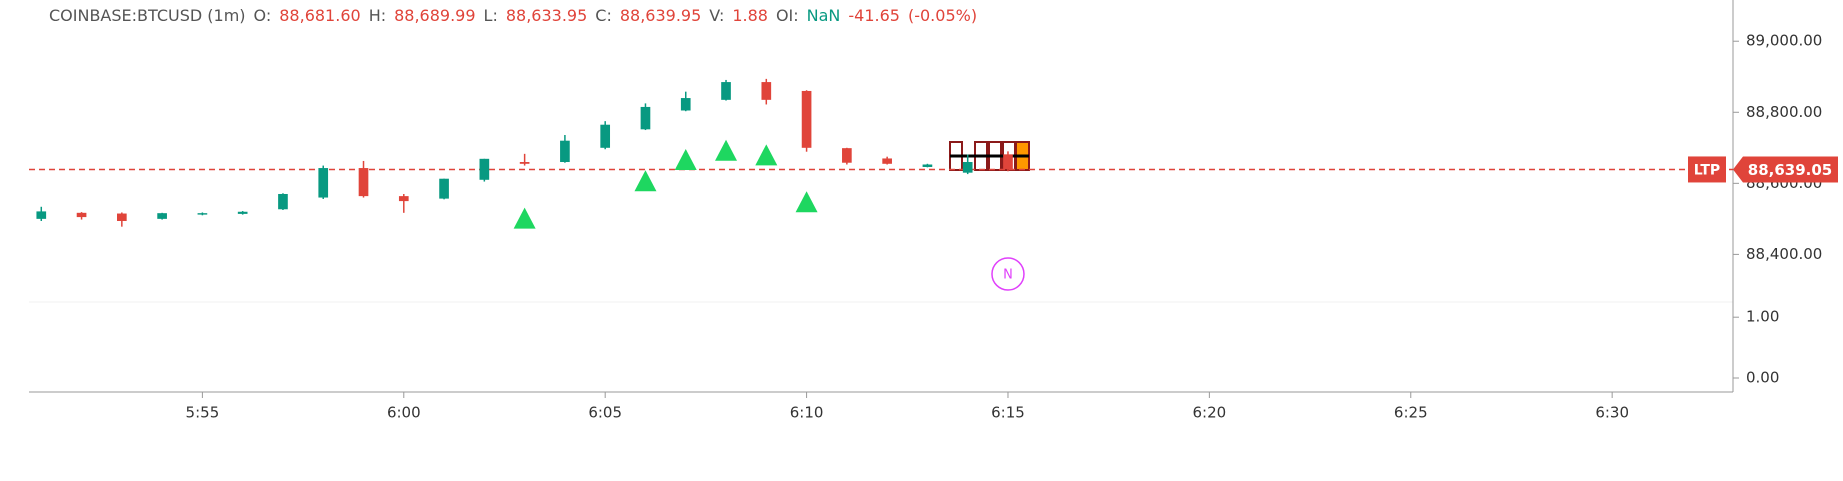 The width and height of the screenshot is (1843, 481). I want to click on header-item: 1.88, so click(750, 15).